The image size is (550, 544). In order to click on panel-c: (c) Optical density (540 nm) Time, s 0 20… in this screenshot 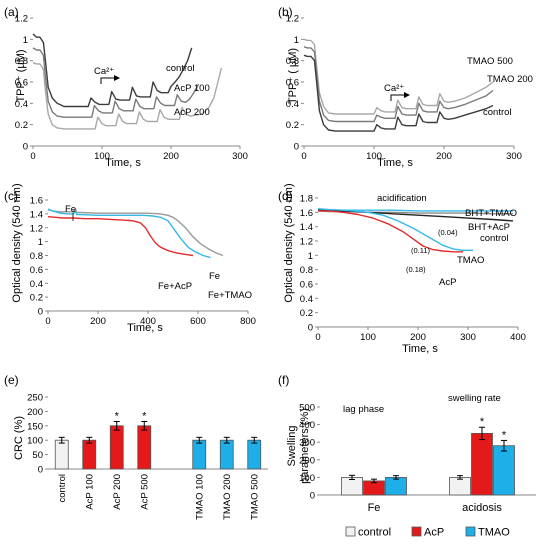, I will do `click(130, 258)`.